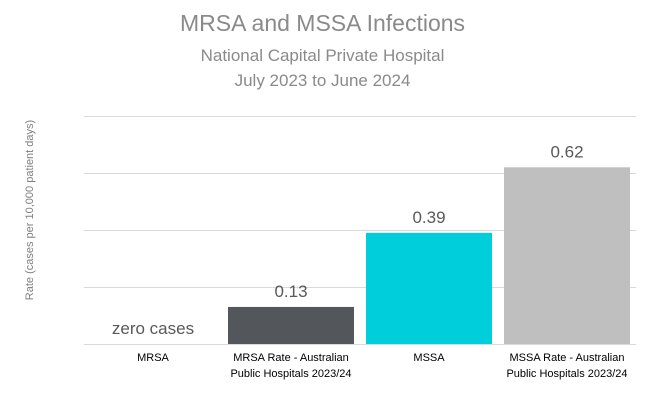 The image size is (645, 408). I want to click on data-label-2: 0.13, so click(290, 291).